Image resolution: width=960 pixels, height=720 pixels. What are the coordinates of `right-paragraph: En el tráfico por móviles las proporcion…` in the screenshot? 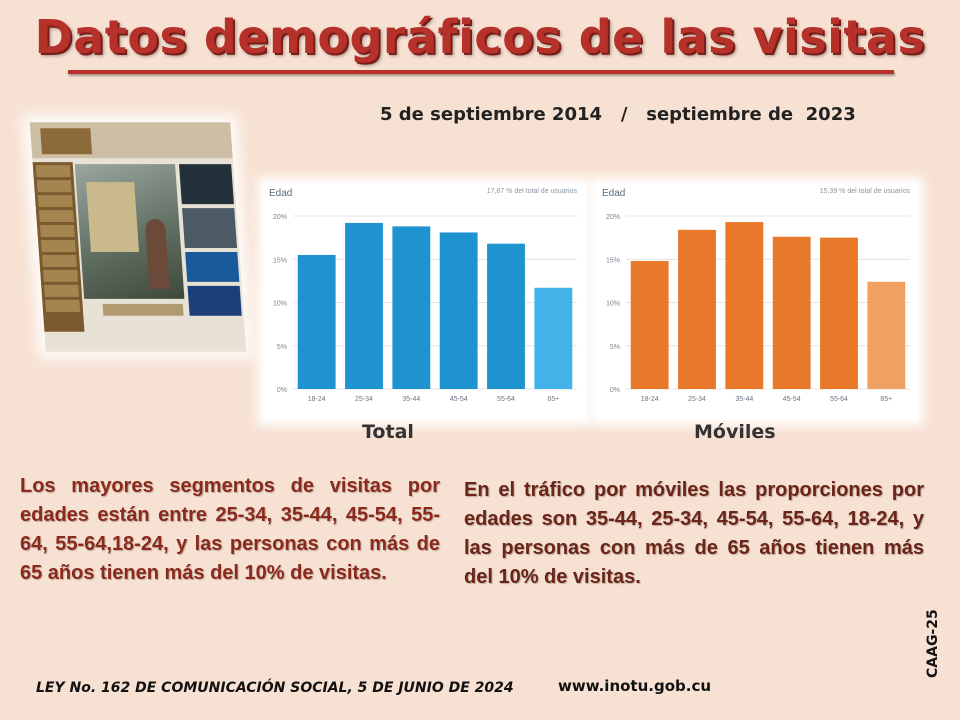 It's located at (694, 533).